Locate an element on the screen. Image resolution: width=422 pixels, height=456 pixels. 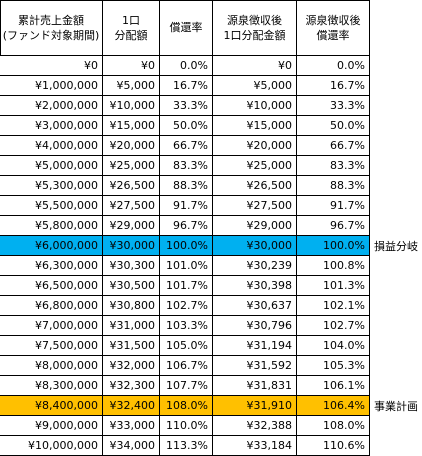
header-cell: 累計売上金額 (ファンド対象期間) is located at coordinates (51, 28).